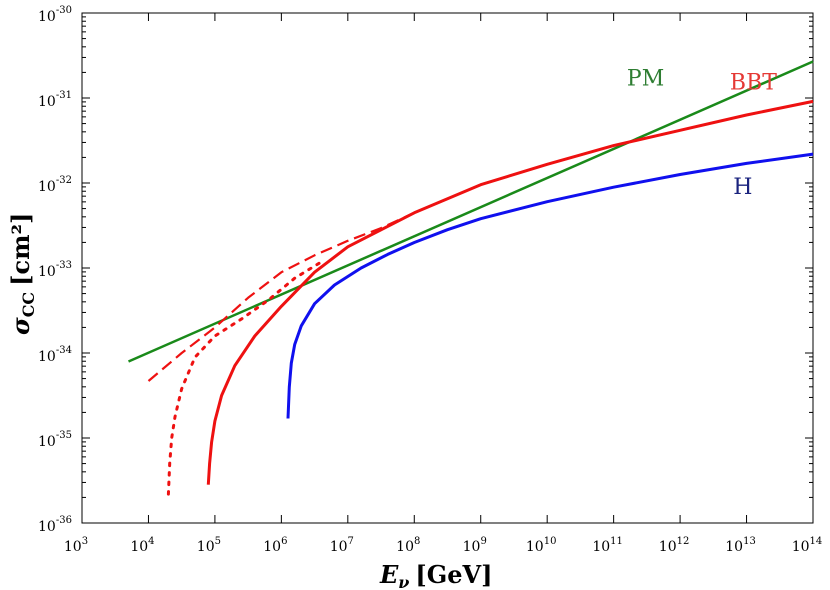 This screenshot has height=590, width=830. What do you see at coordinates (218, 541) in the screenshot?
I see `x-tick-exponent: 5` at bounding box center [218, 541].